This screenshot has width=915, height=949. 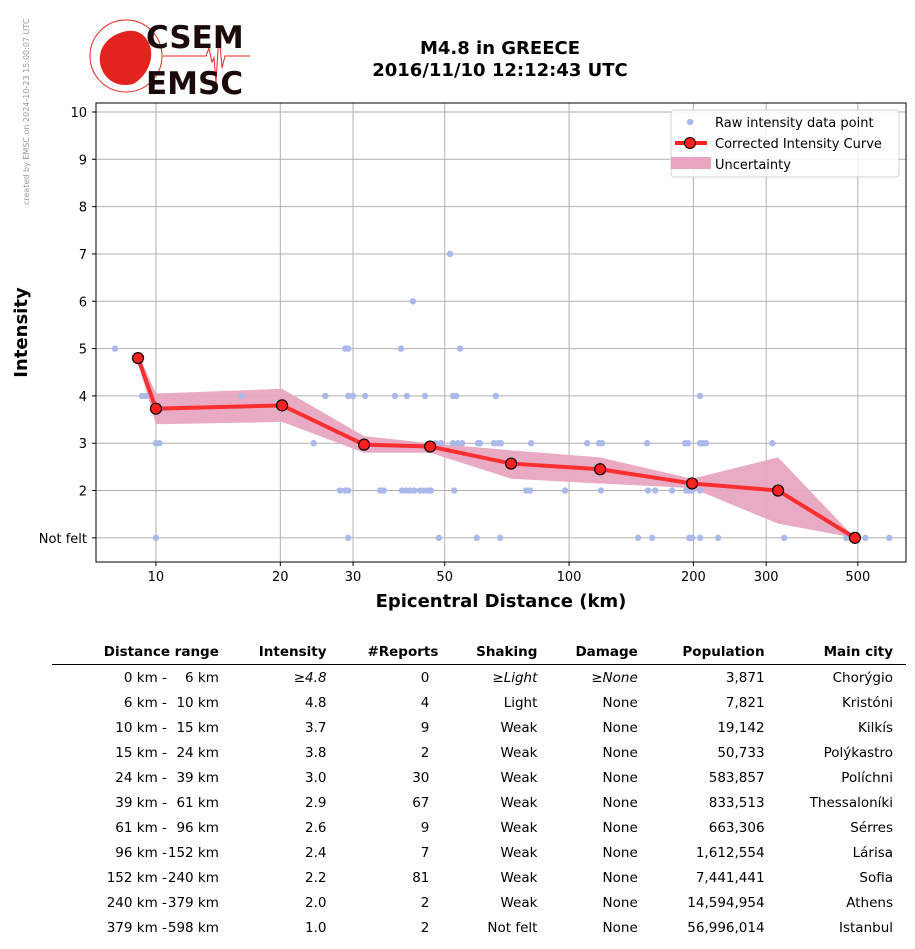 I want to click on x-tick-label: 300, so click(x=766, y=577).